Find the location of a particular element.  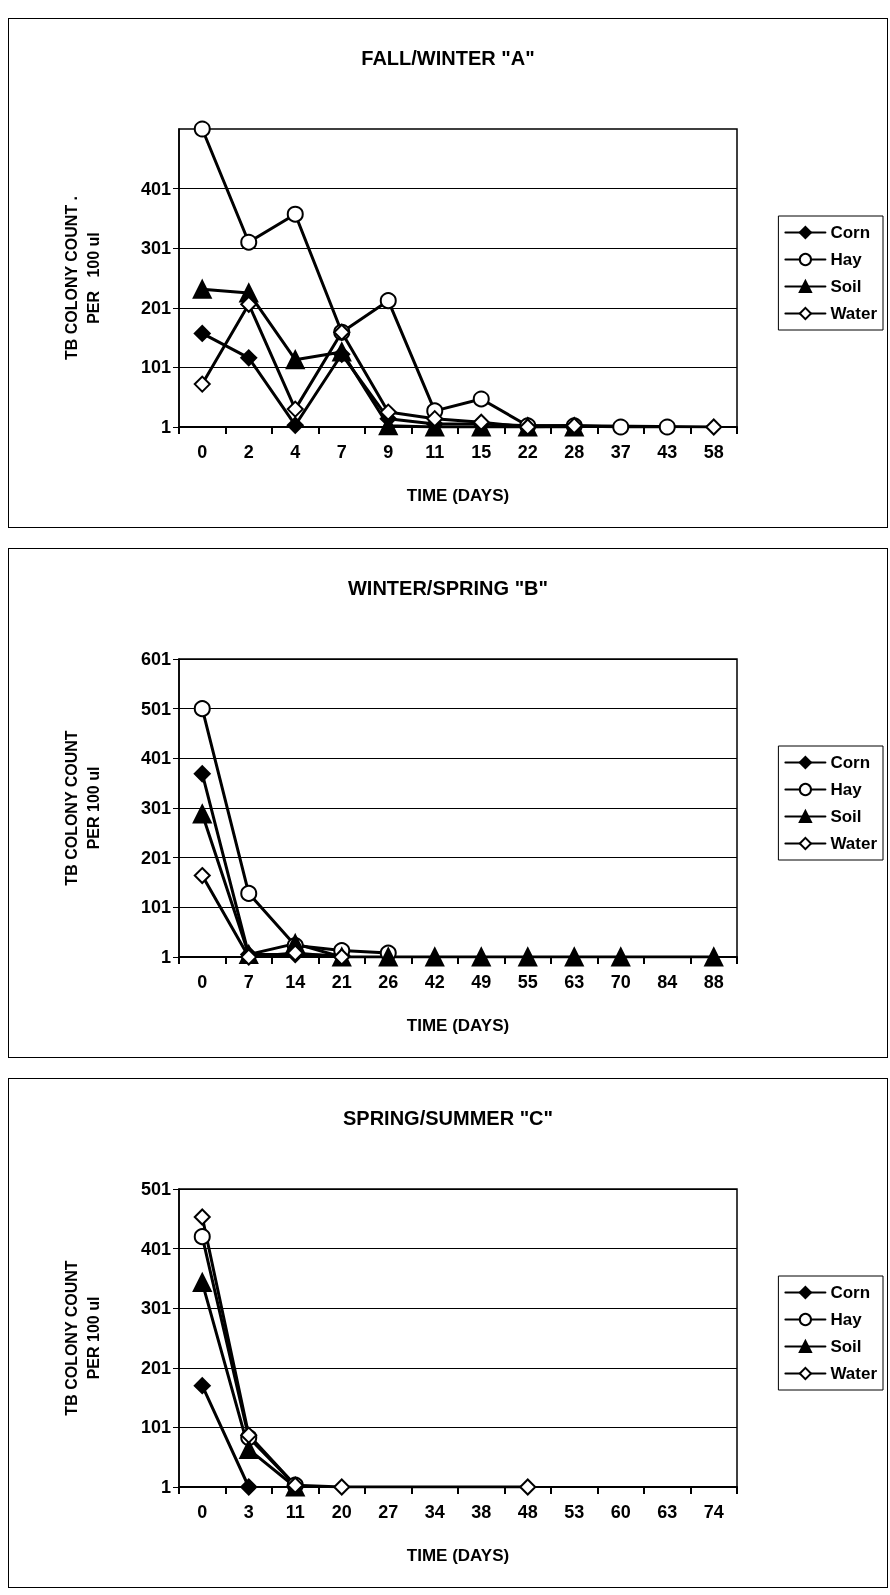

x-tick-label: 74 is located at coordinates (713, 1512).